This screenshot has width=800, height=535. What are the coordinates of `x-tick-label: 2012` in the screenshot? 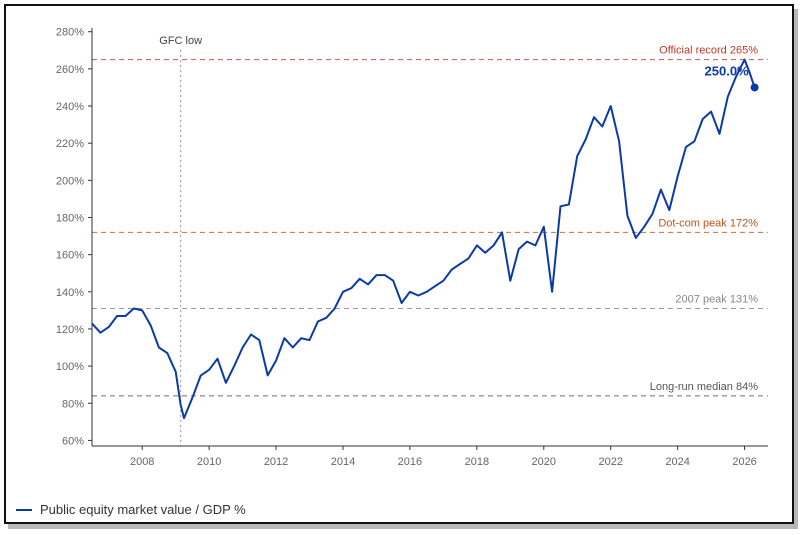 It's located at (276, 462).